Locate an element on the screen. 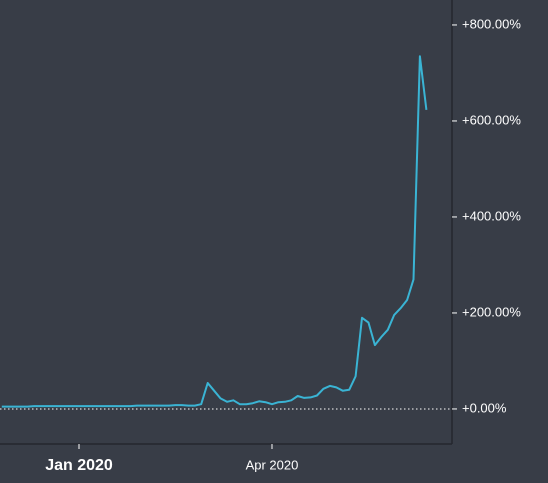 Image resolution: width=548 pixels, height=483 pixels. x-tick-label: Apr 2020 is located at coordinates (272, 464).